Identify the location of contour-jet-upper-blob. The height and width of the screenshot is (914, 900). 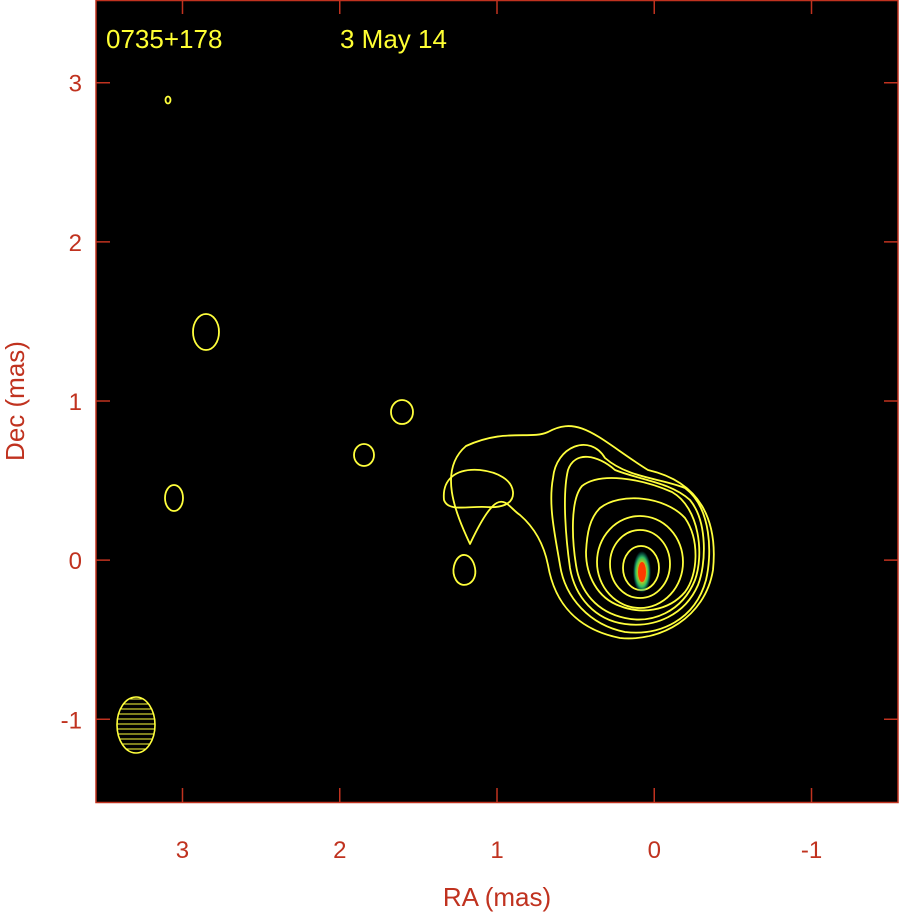
(478, 488).